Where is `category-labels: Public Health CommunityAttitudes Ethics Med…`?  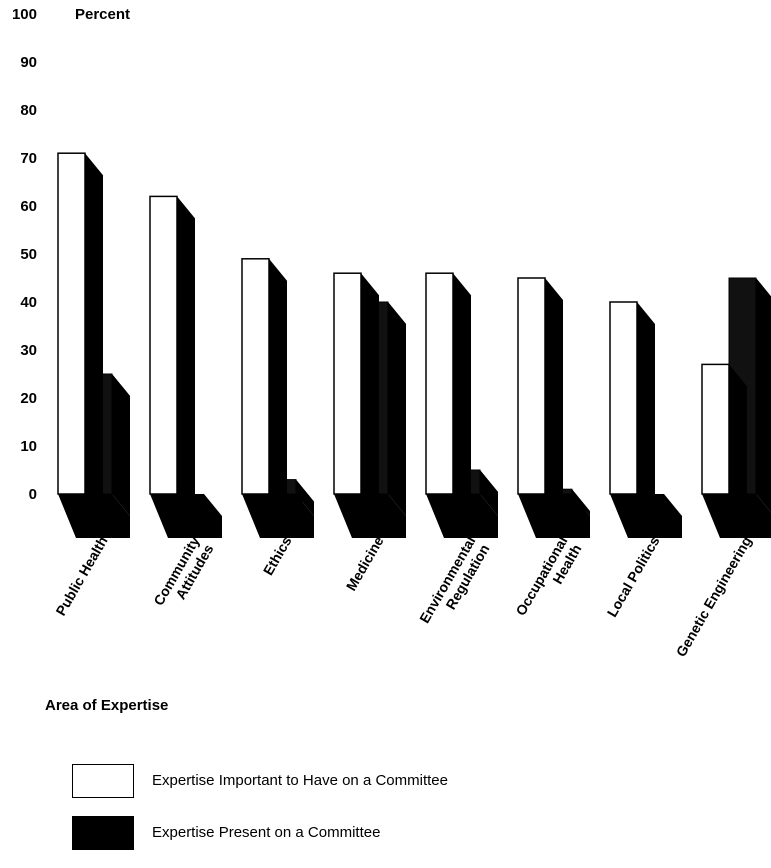
category-labels: Public Health CommunityAttitudes Ethics Med… is located at coordinates (403, 596).